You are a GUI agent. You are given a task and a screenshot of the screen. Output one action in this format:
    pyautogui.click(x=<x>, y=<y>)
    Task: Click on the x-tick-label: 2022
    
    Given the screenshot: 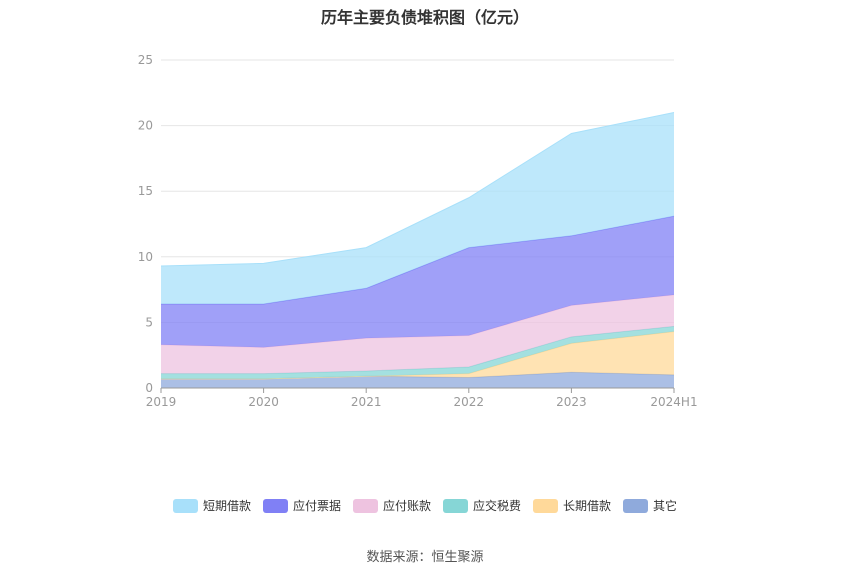 What is the action you would take?
    pyautogui.click(x=469, y=402)
    